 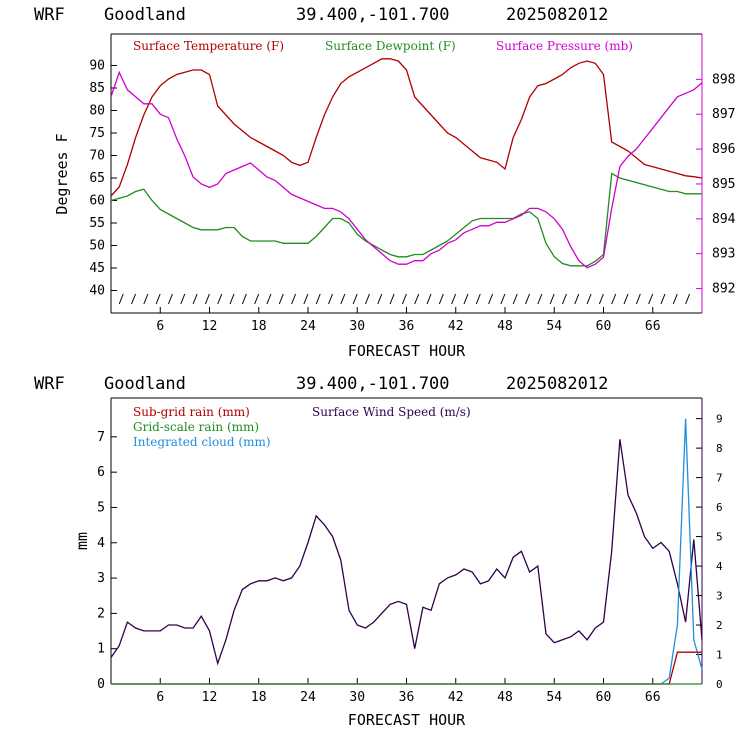 What do you see at coordinates (719, 625) in the screenshot?
I see `y2-tick-label: 2` at bounding box center [719, 625].